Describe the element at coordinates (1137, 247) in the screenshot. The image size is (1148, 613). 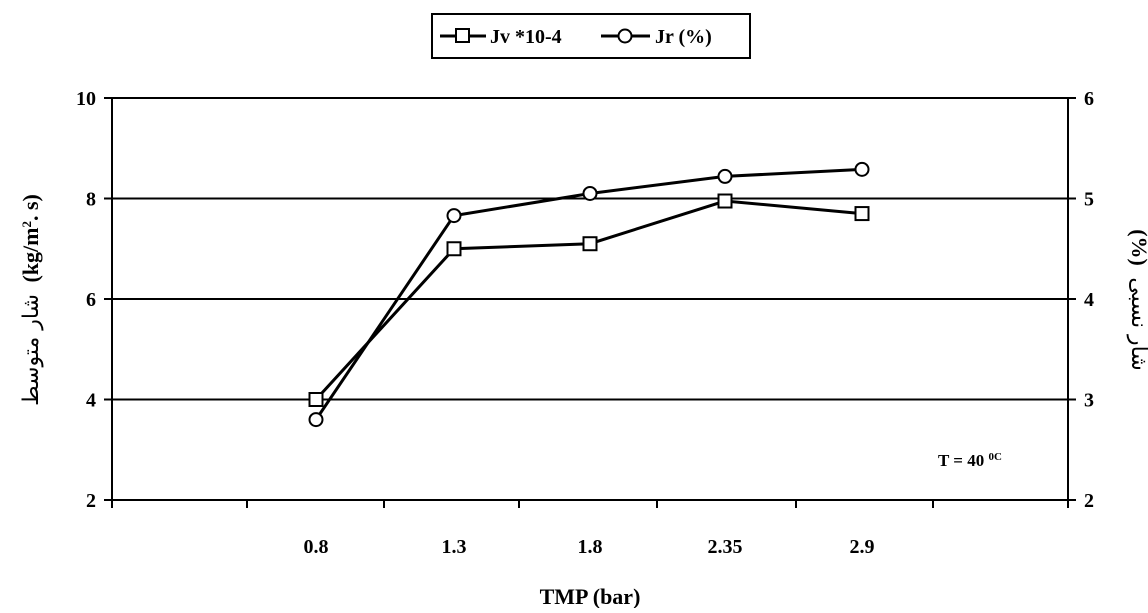
I see `right-axis-title-unit: (%)` at that location.